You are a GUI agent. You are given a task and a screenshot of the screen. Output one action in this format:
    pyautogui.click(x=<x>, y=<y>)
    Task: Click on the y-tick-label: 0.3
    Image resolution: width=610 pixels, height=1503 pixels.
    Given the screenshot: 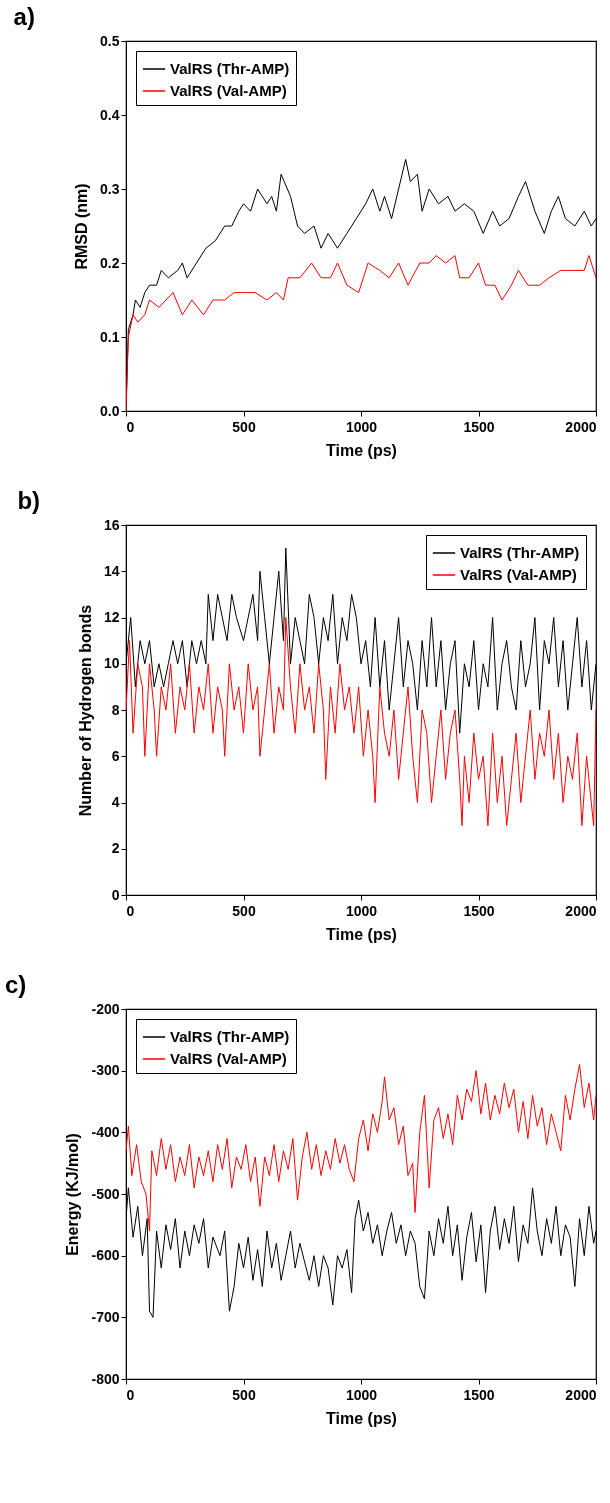 What is the action you would take?
    pyautogui.click(x=110, y=188)
    